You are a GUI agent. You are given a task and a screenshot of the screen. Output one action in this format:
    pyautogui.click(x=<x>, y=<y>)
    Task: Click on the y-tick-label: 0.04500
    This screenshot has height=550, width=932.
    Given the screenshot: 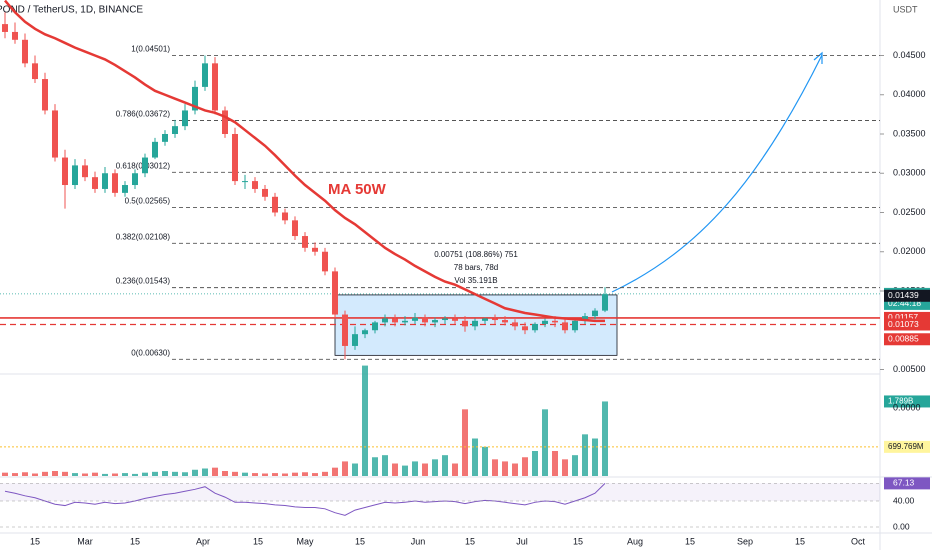 What is the action you would take?
    pyautogui.click(x=909, y=55)
    